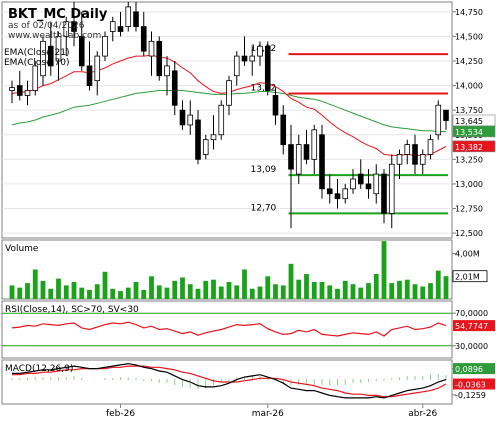  I want to click on price-badge, so click(474, 131).